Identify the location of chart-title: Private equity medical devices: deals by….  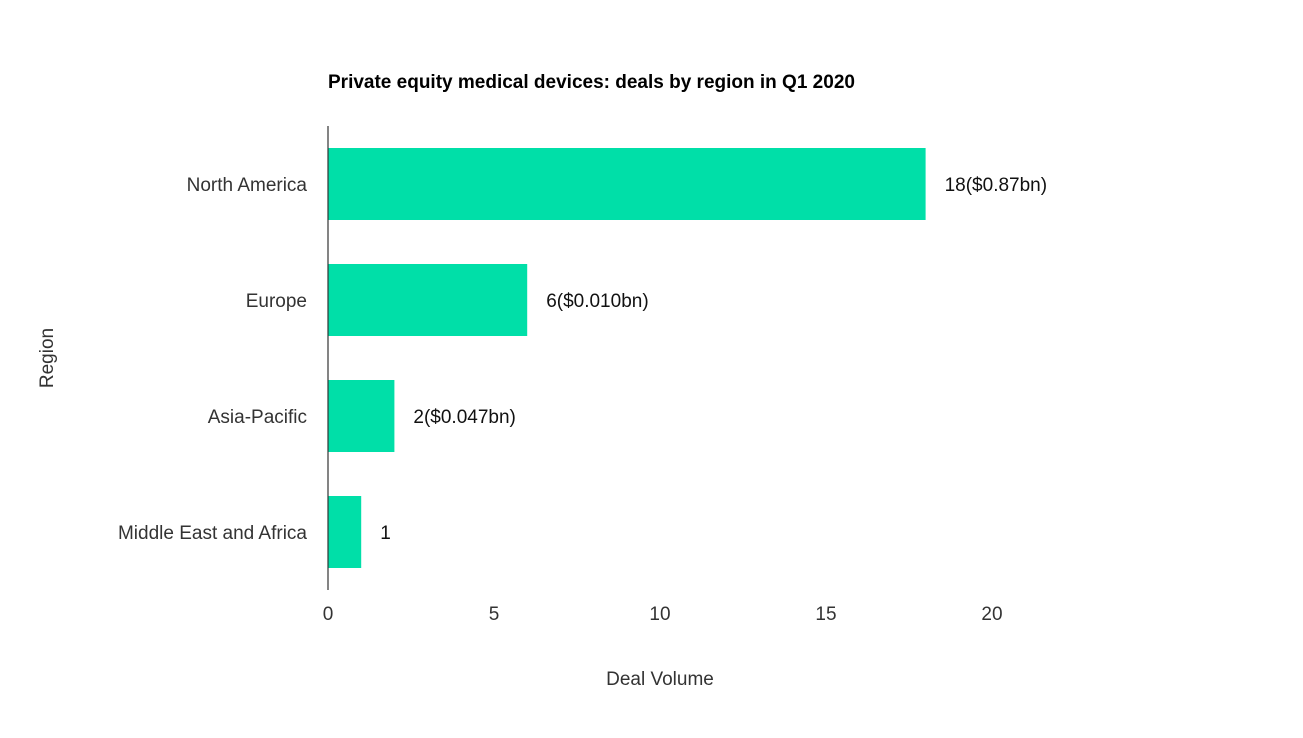
(591, 82).